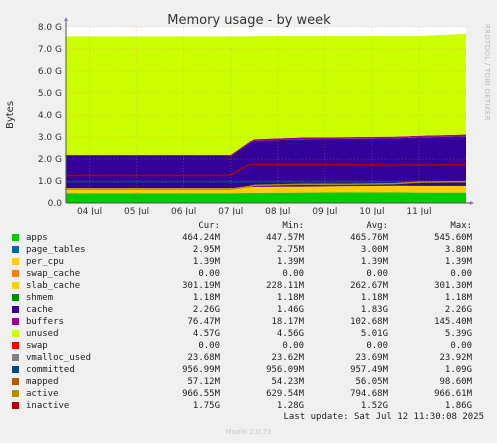 The width and height of the screenshot is (497, 443). What do you see at coordinates (455, 382) in the screenshot?
I see `legend-max: 98.60M` at bounding box center [455, 382].